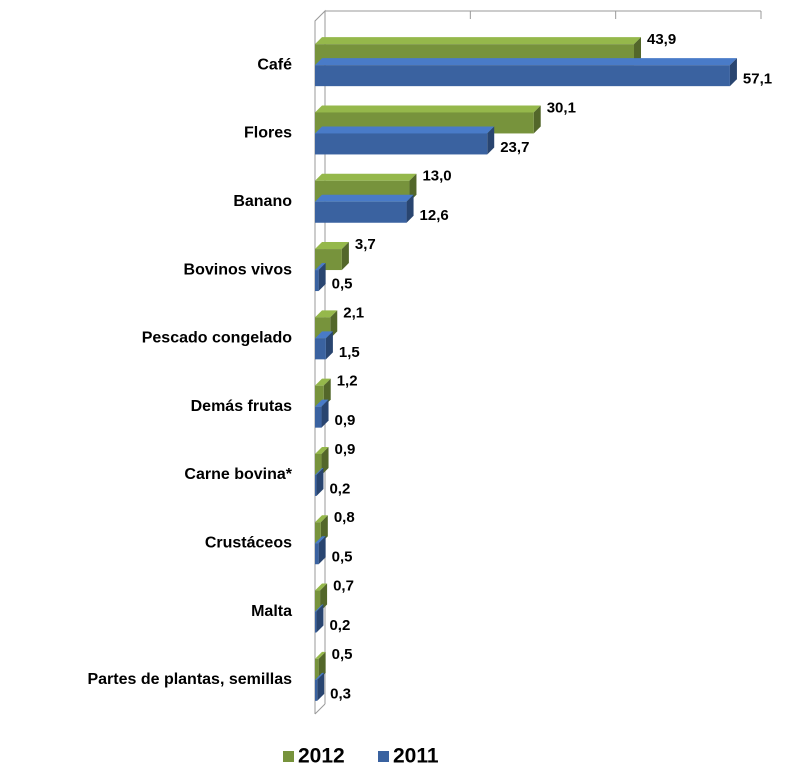  What do you see at coordinates (436, 176) in the screenshot?
I see `value-label: 13,0` at bounding box center [436, 176].